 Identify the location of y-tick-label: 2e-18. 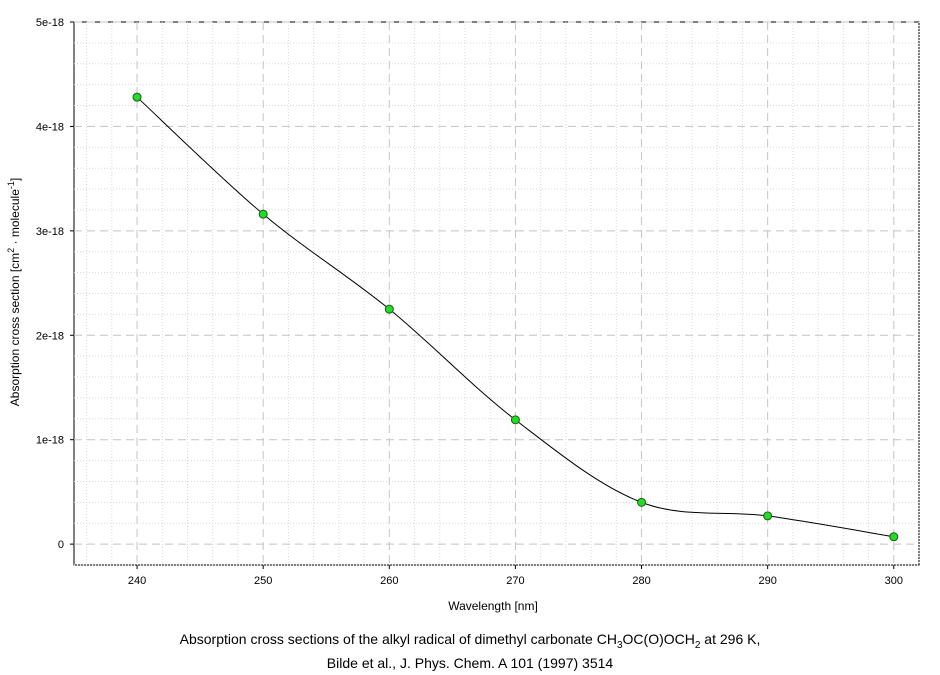
(50, 336).